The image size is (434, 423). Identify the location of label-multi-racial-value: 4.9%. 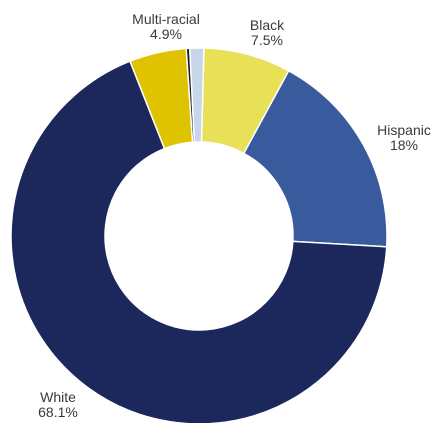
(166, 34).